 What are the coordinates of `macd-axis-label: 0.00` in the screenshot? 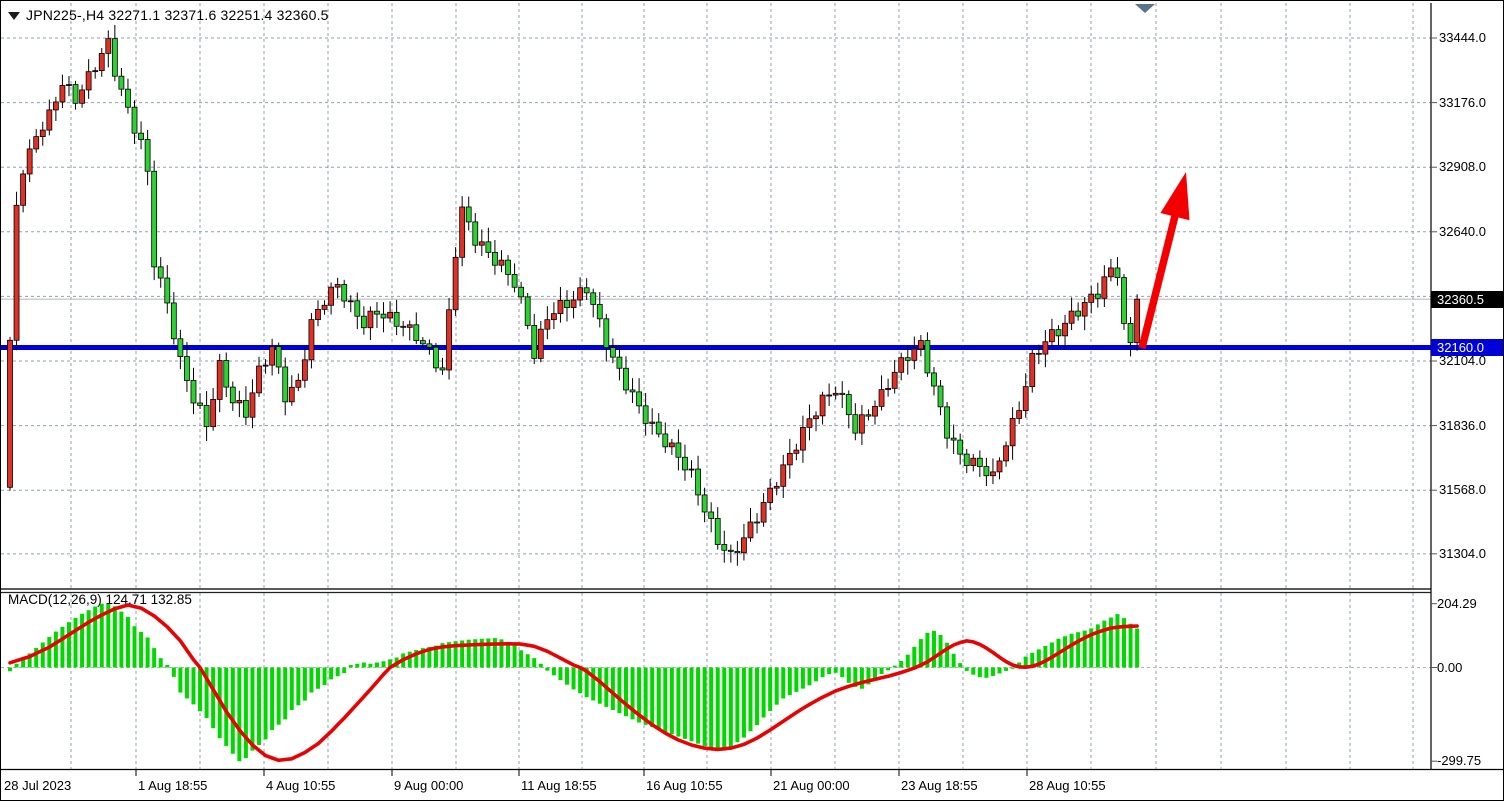 It's located at (1450, 667).